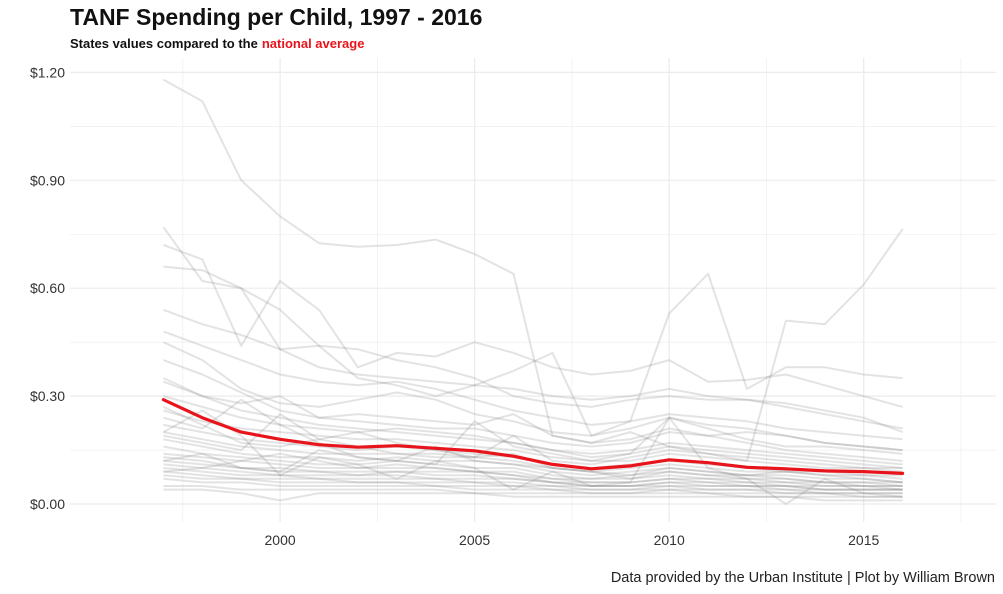 The image size is (1003, 594). Describe the element at coordinates (280, 540) in the screenshot. I see `x-tick-label: 2000` at that location.